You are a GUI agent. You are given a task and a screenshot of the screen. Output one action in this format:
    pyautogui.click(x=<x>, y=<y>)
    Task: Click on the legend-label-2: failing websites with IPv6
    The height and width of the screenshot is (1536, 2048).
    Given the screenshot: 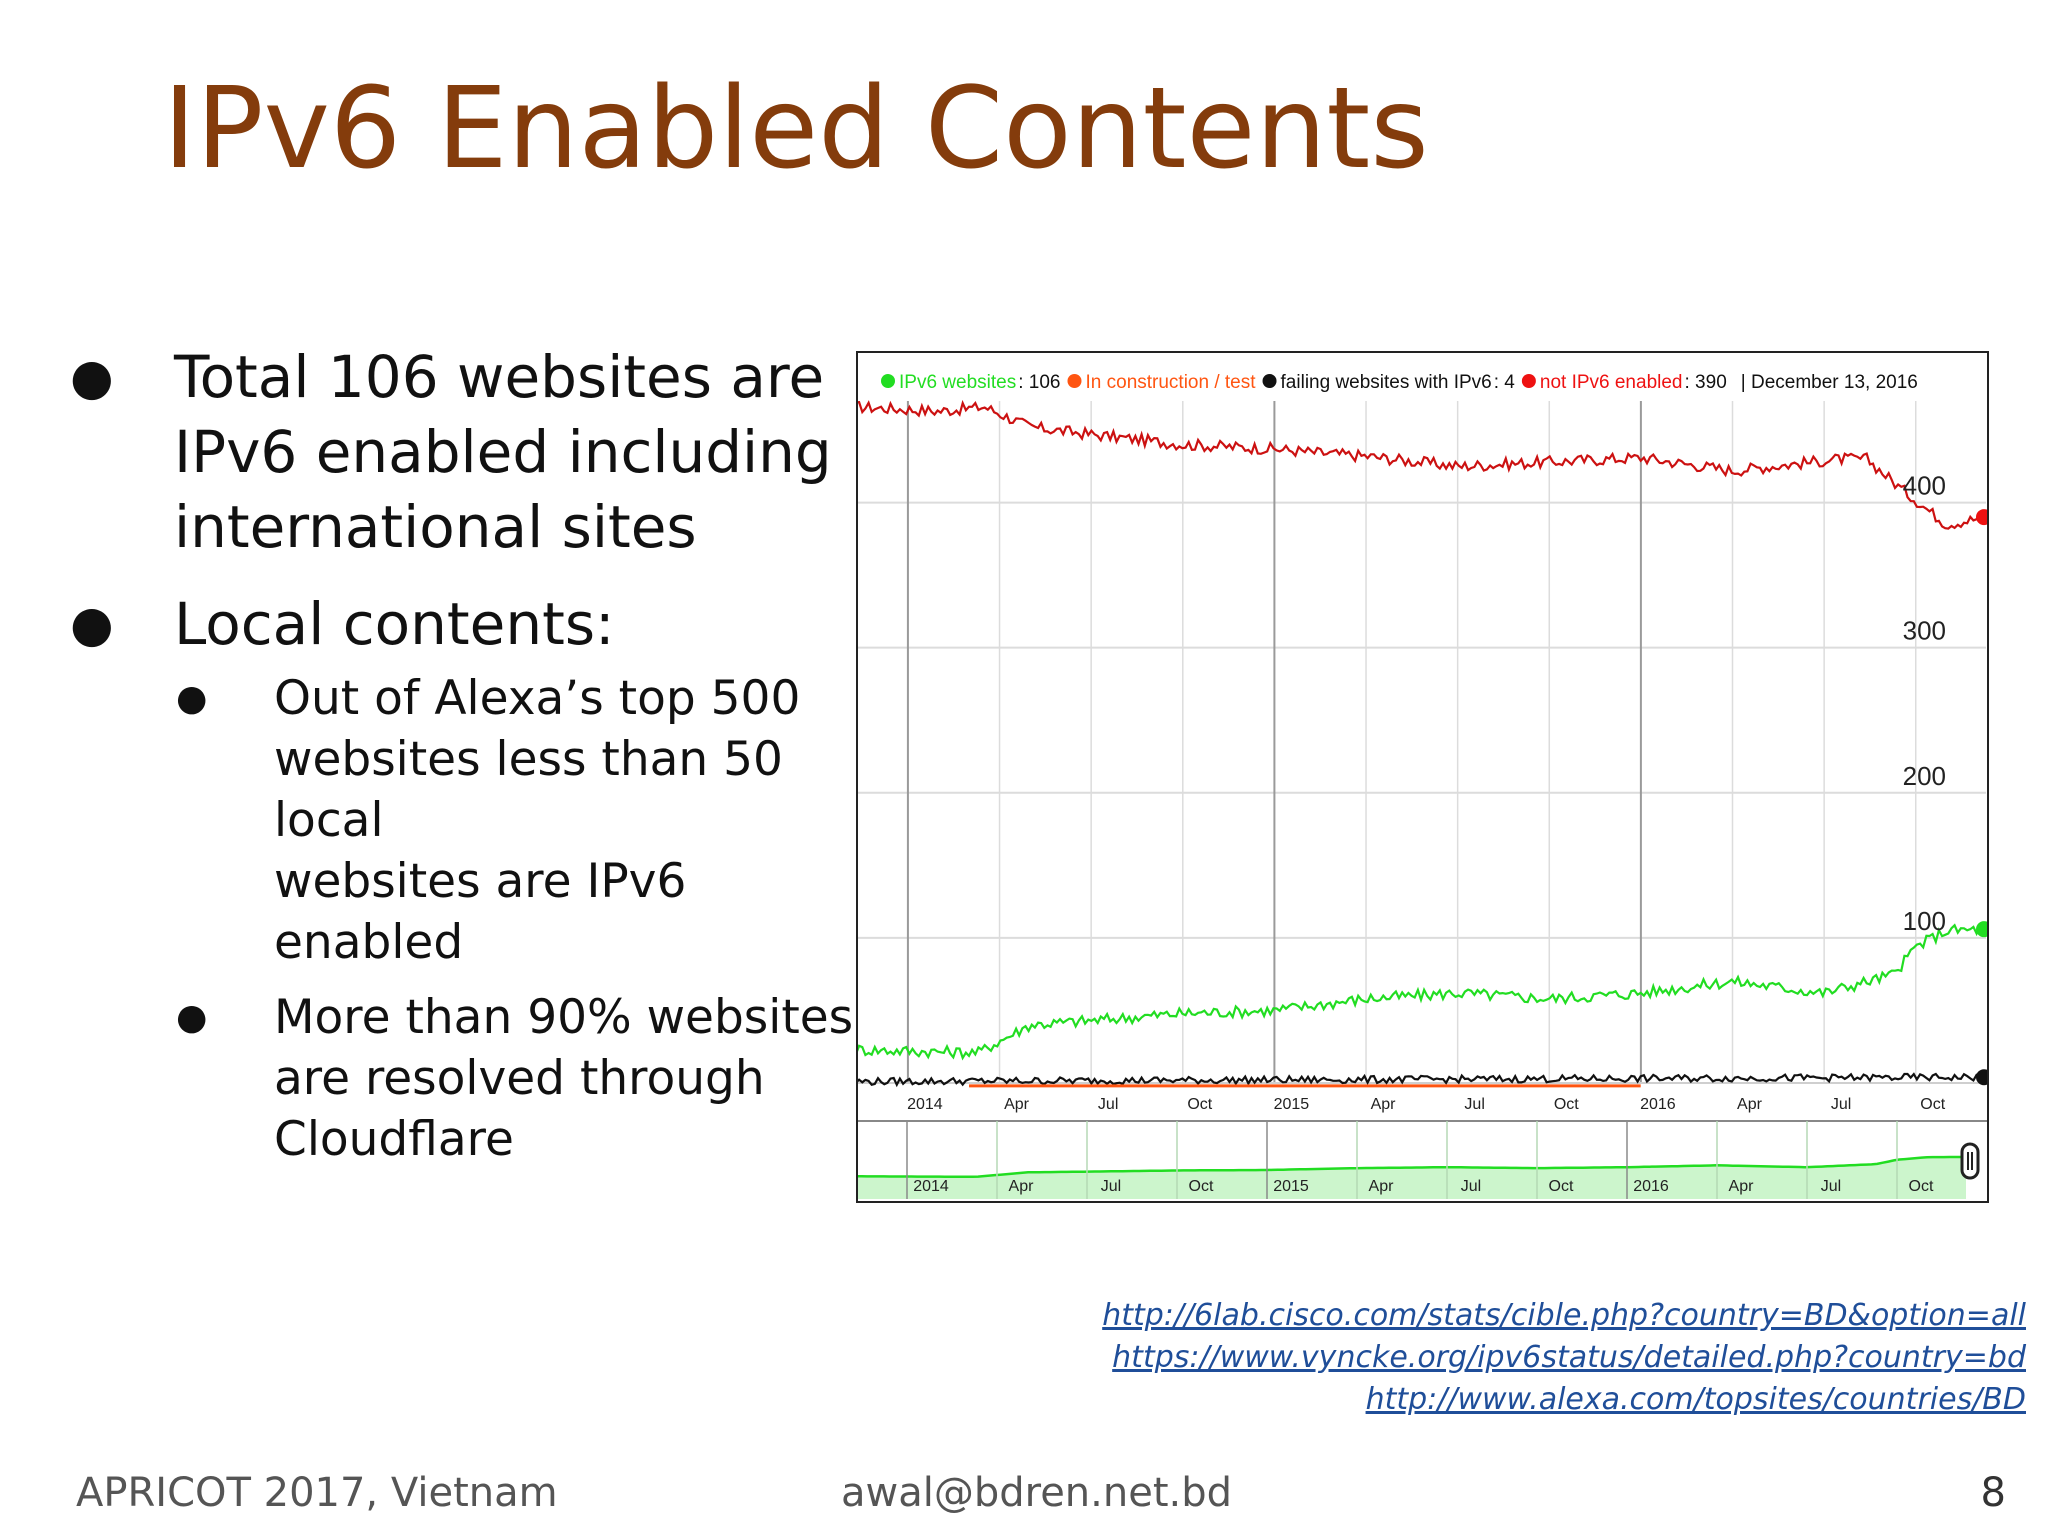 What is the action you would take?
    pyautogui.click(x=1386, y=382)
    